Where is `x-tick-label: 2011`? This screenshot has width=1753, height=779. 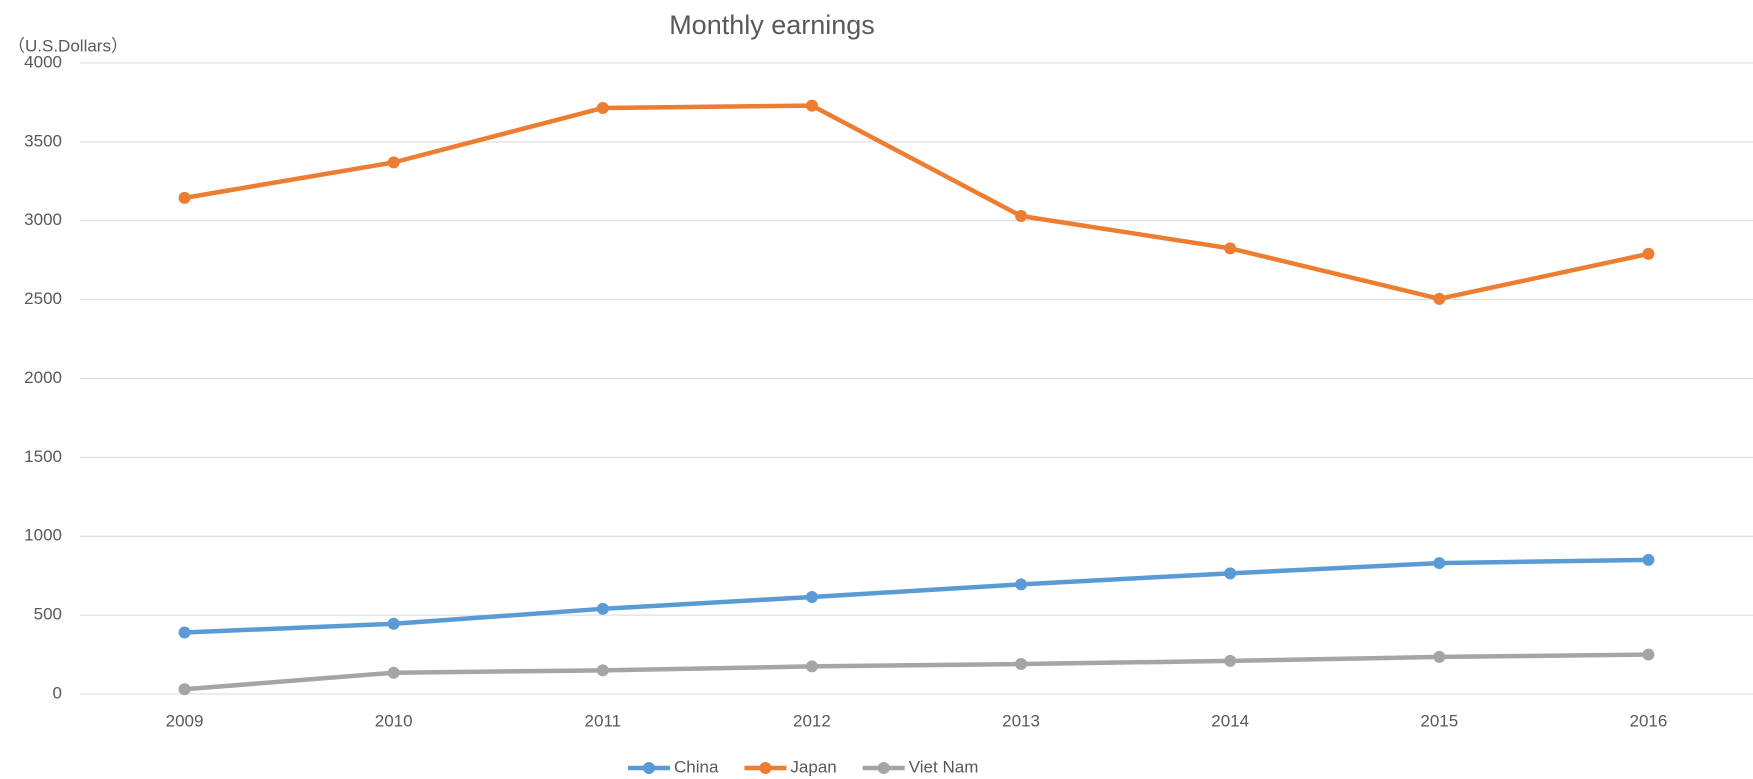
x-tick-label: 2011 is located at coordinates (603, 720).